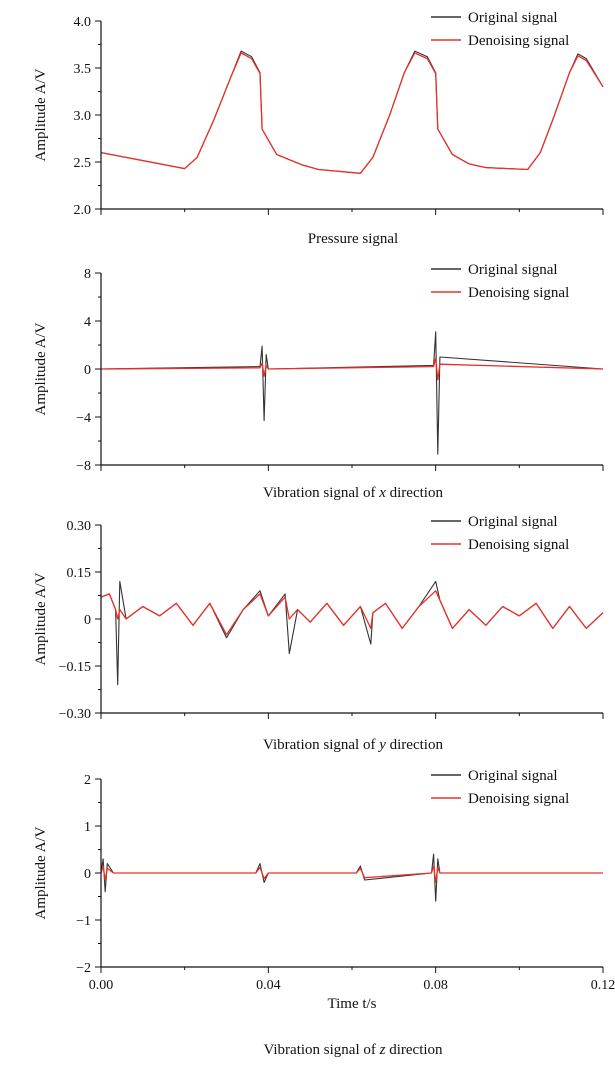  I want to click on y-tick-label-2-1: −4, so click(83, 418).